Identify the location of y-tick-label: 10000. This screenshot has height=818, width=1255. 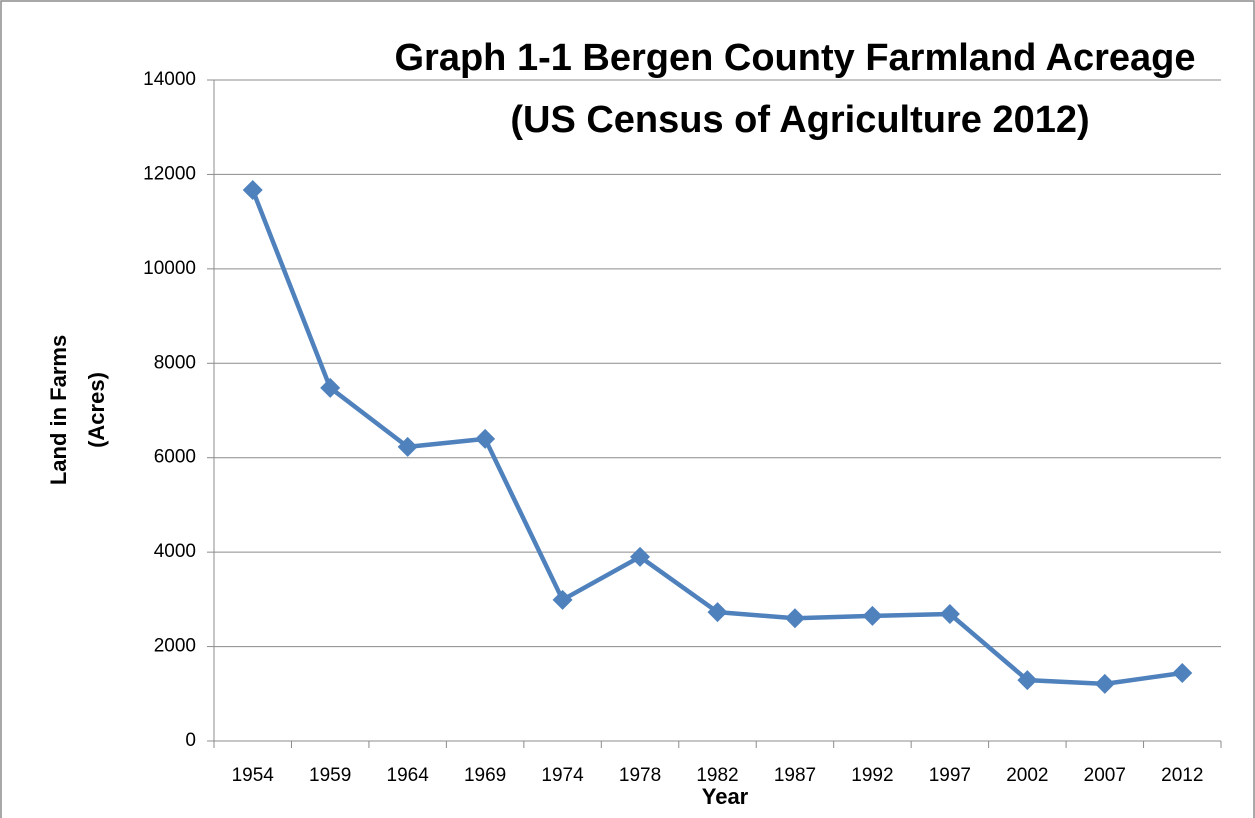
(169, 268).